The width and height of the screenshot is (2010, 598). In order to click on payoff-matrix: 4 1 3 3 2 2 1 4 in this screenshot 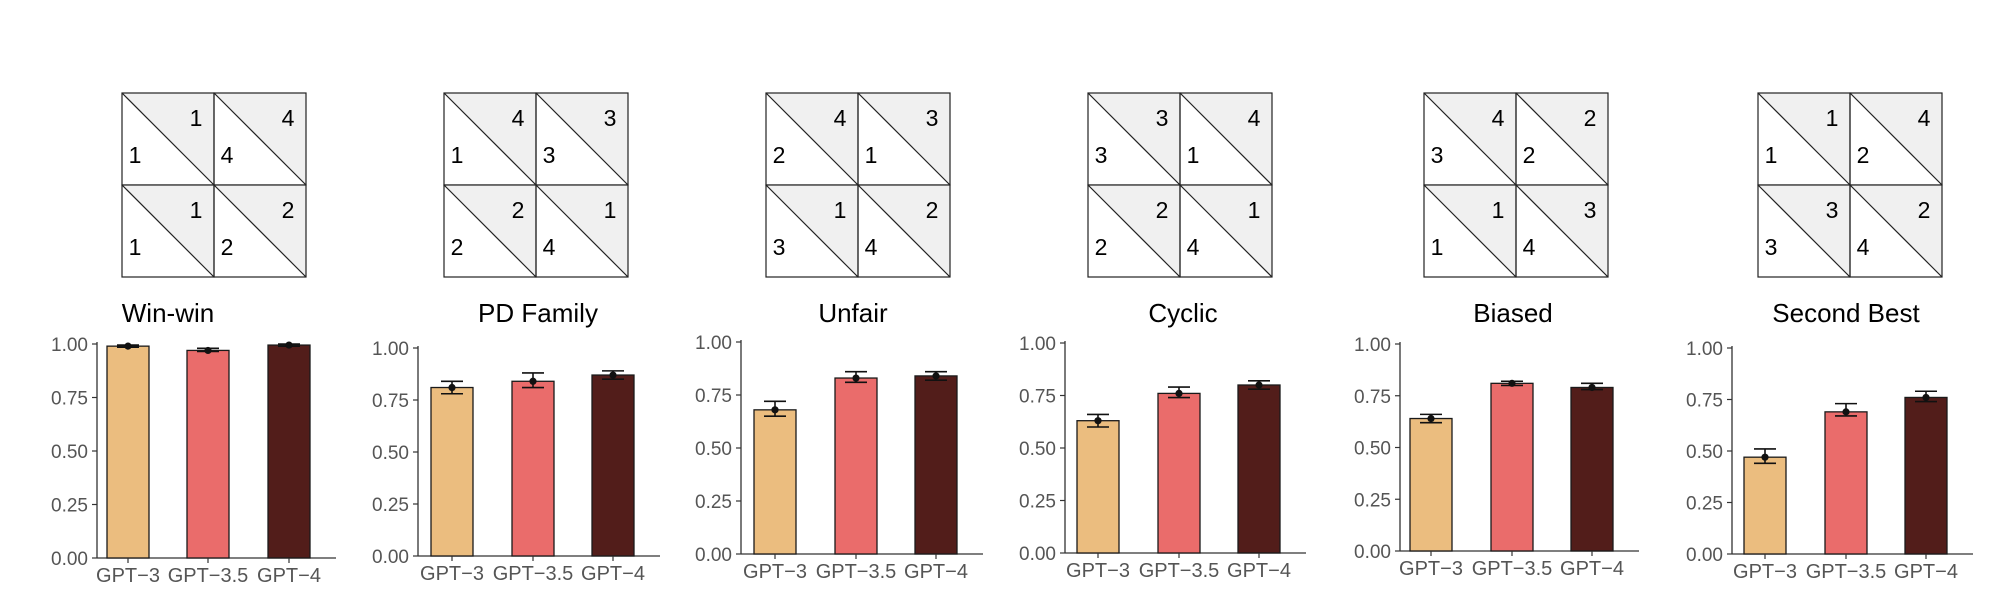, I will do `click(536, 185)`.